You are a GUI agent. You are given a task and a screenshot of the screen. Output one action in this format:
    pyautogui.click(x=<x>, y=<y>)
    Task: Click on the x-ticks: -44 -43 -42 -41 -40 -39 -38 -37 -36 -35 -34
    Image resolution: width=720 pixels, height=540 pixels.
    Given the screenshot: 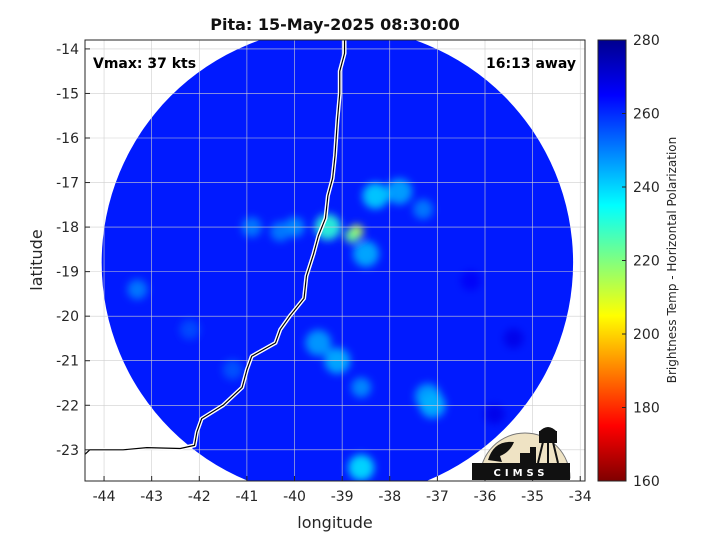 What is the action you would take?
    pyautogui.click(x=342, y=490)
    